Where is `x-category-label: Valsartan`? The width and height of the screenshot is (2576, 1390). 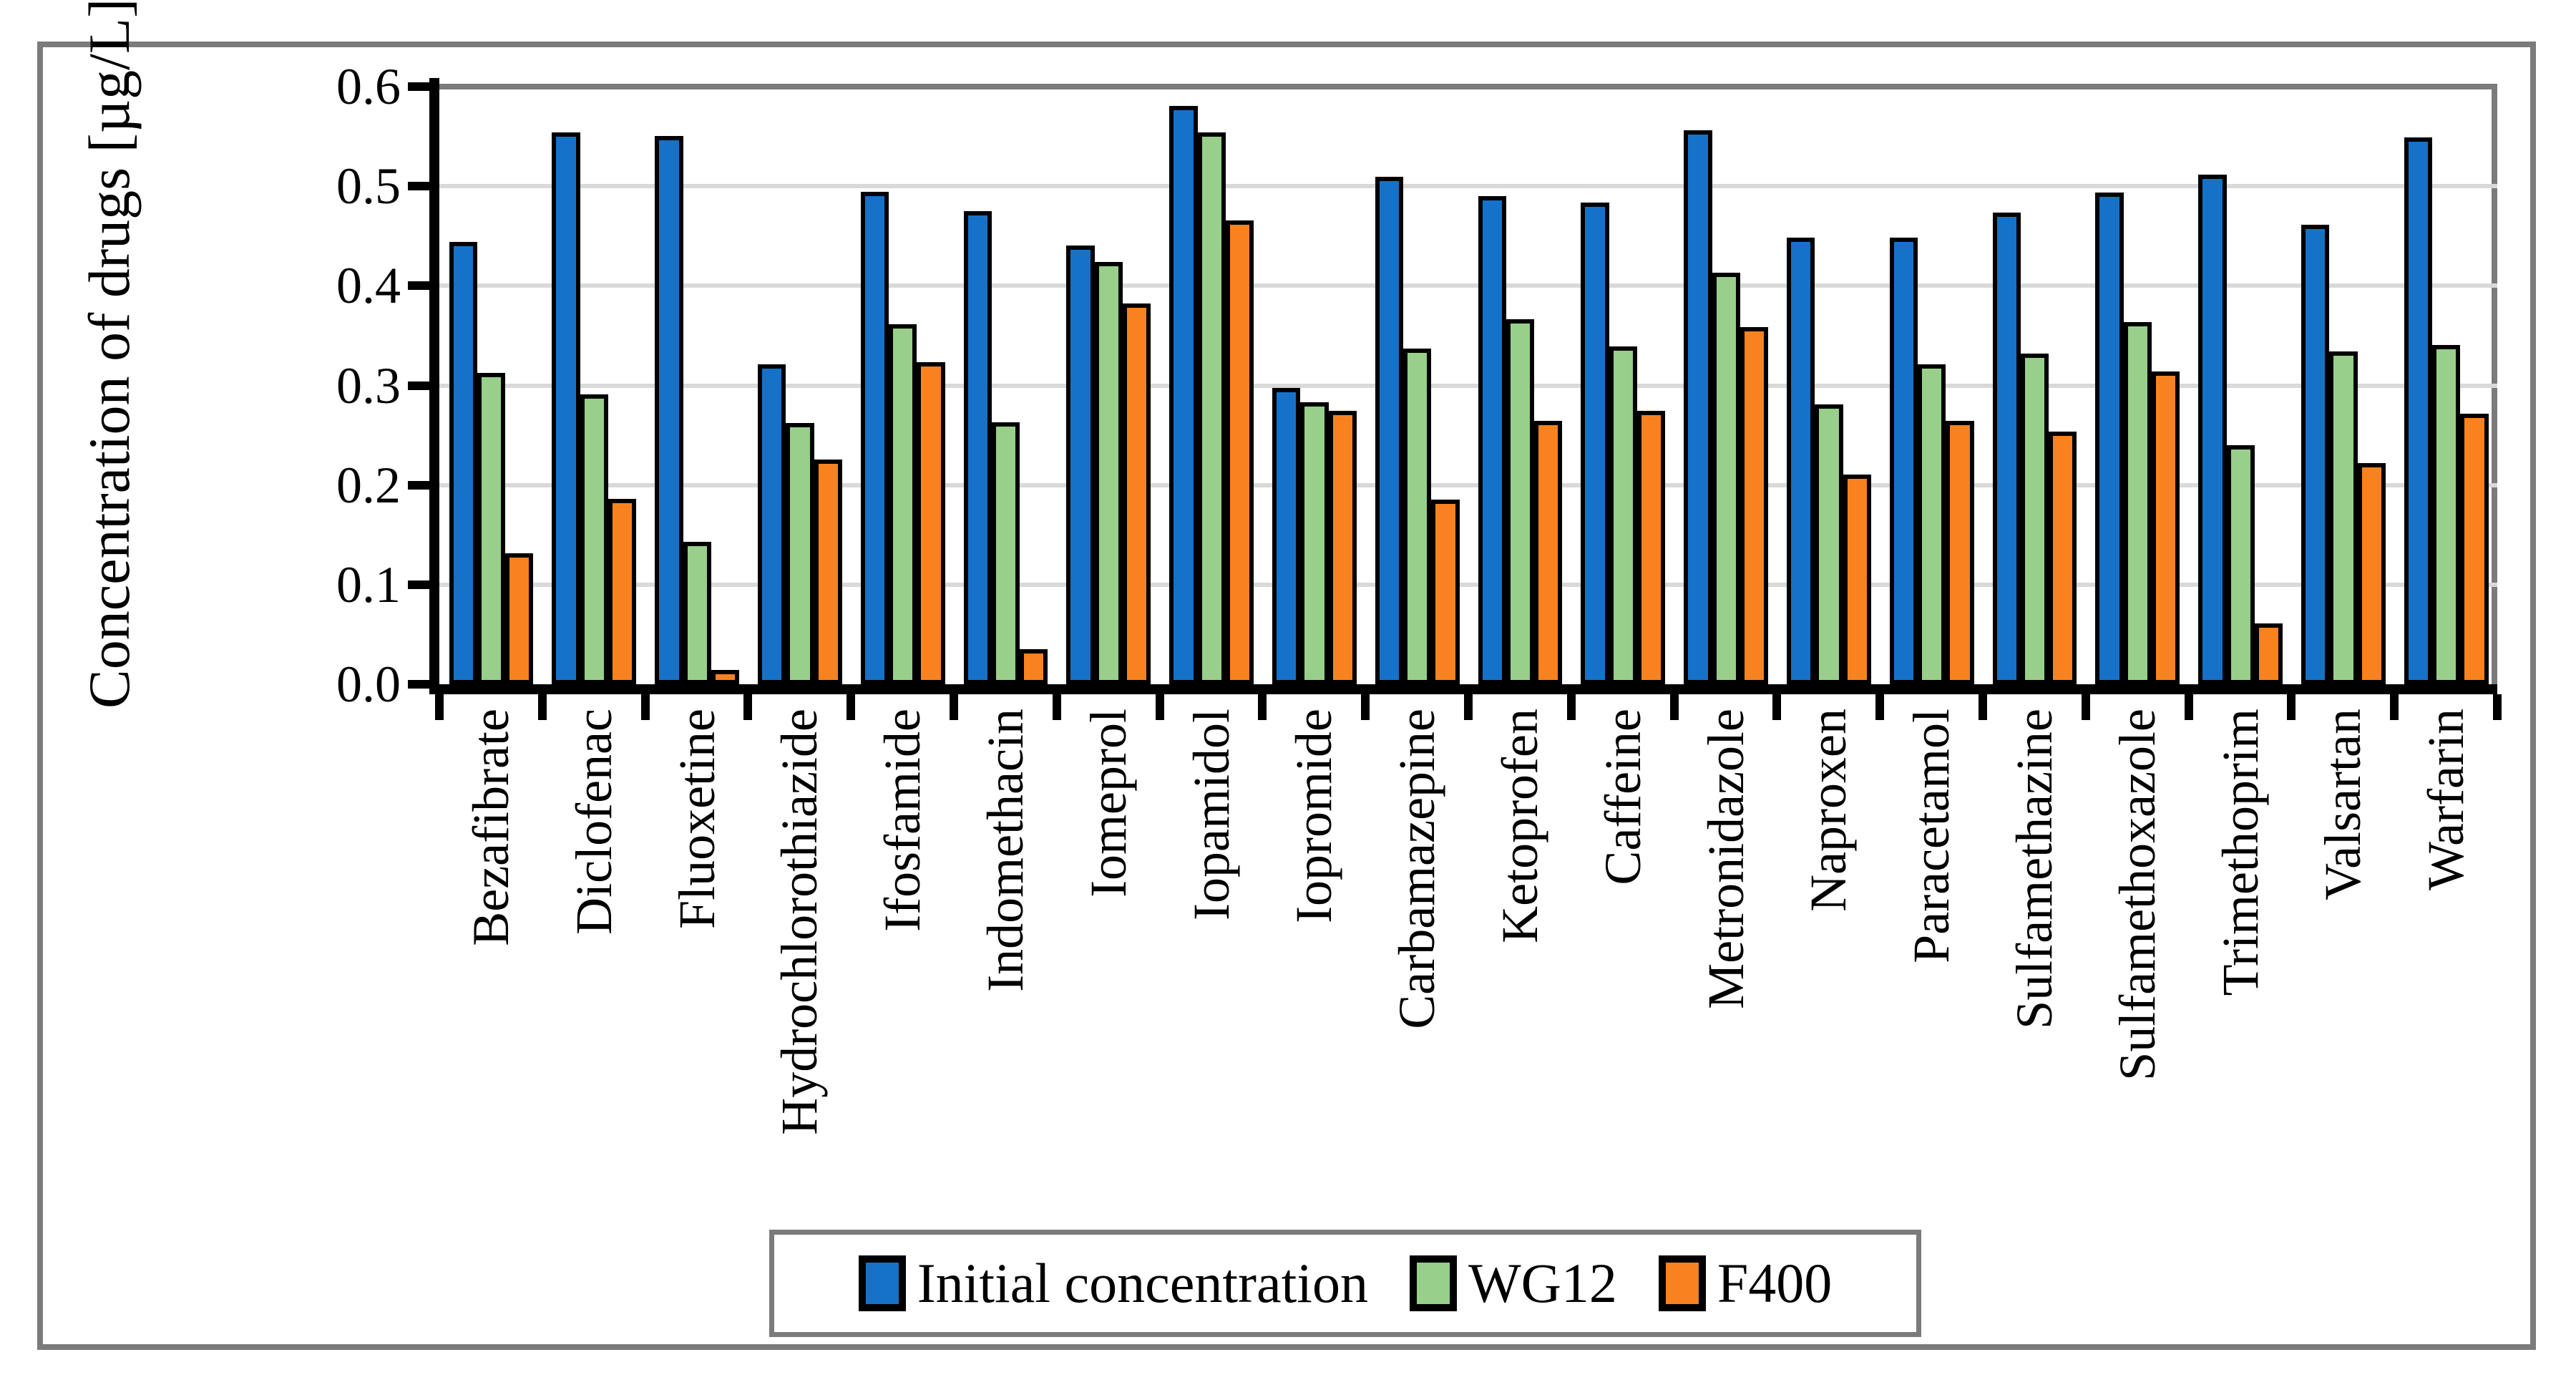
x-category-label: Valsartan is located at coordinates (2343, 804).